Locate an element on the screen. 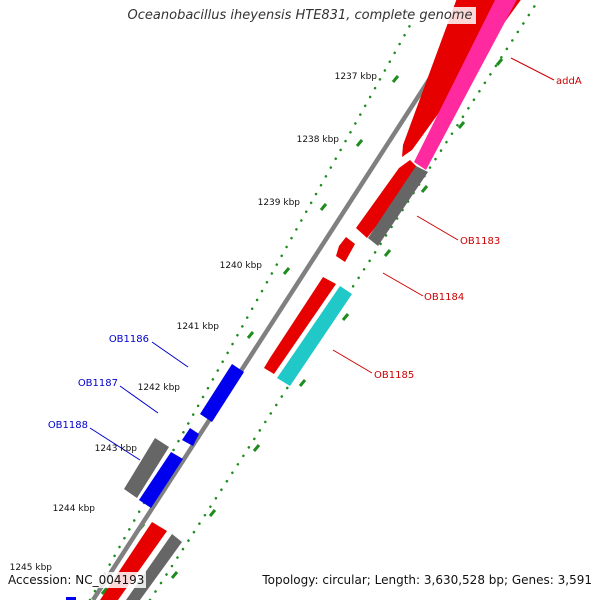  cyan-feature-OB1185 is located at coordinates (314, 336).